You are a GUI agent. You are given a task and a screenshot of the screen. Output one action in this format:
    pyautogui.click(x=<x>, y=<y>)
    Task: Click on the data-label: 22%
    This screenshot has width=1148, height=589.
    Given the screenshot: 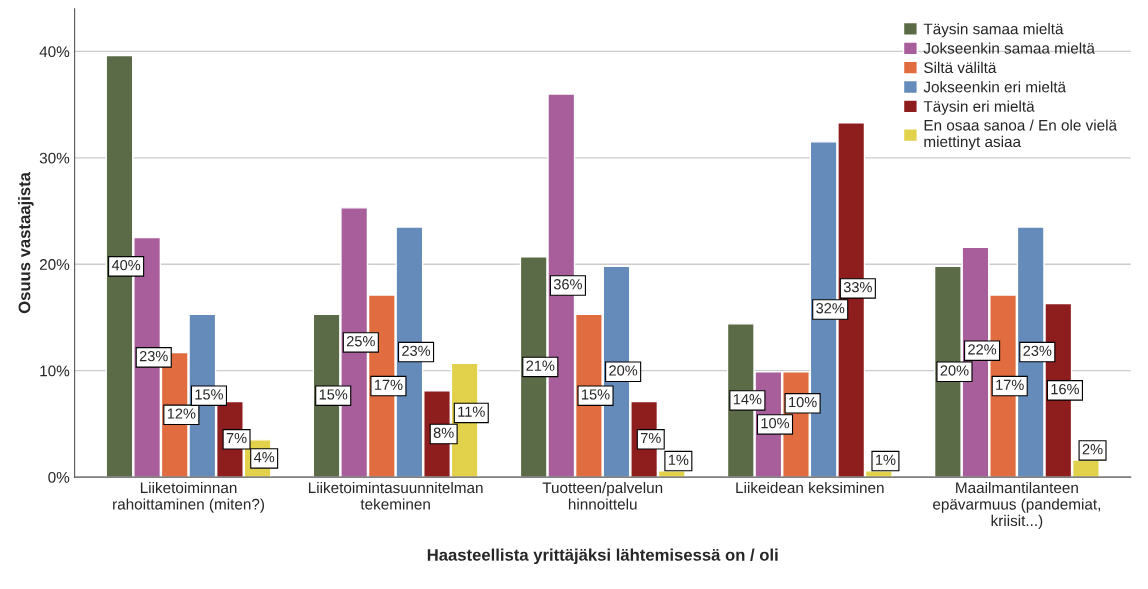 What is the action you would take?
    pyautogui.click(x=982, y=349)
    